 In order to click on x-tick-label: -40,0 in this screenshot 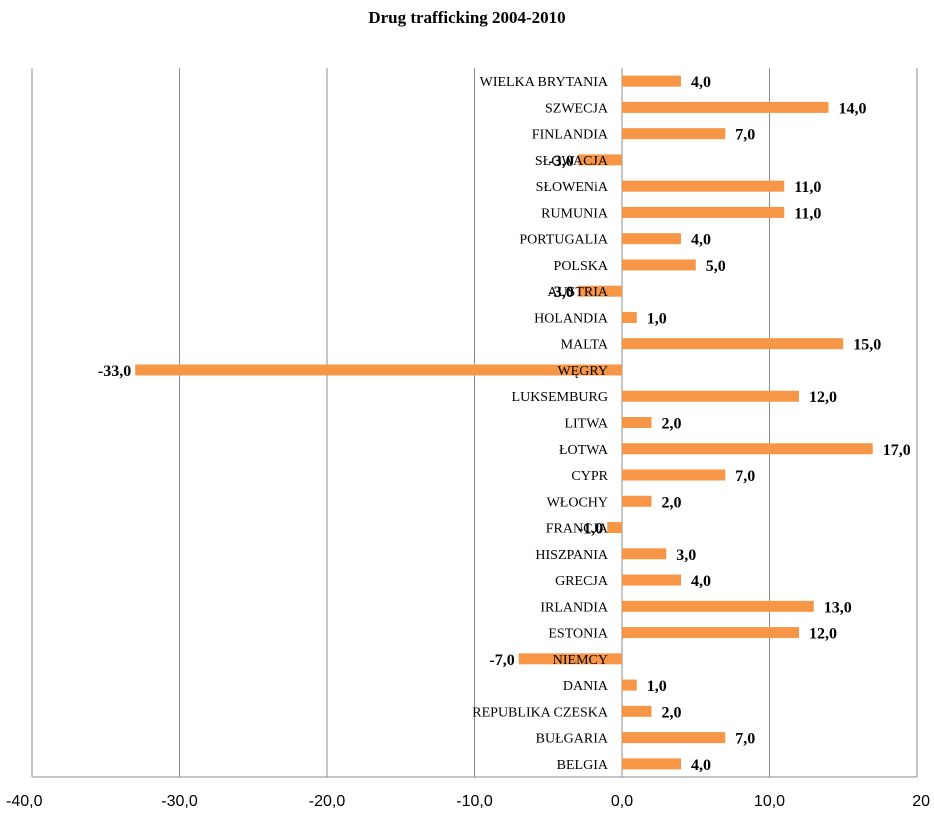, I will do `click(24, 801)`.